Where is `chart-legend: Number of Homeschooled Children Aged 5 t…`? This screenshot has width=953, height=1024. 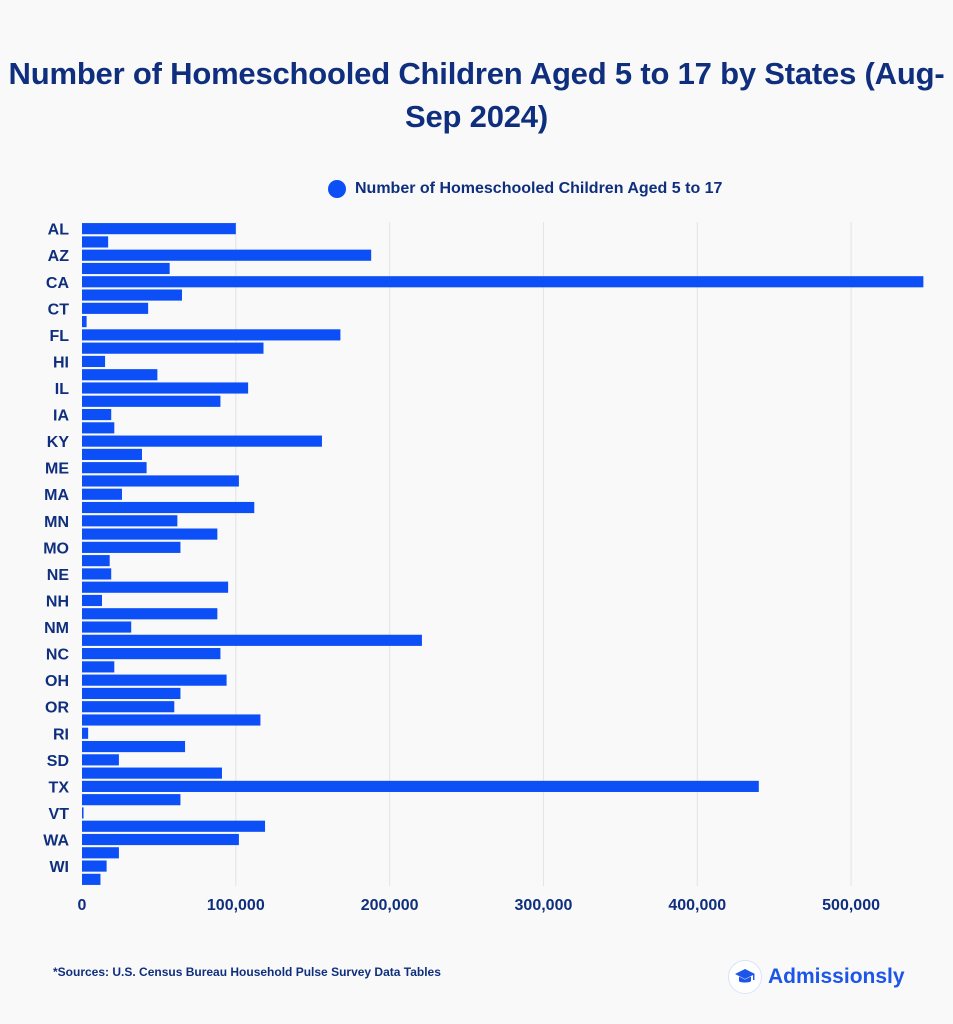 chart-legend: Number of Homeschooled Children Aged 5 t… is located at coordinates (525, 189).